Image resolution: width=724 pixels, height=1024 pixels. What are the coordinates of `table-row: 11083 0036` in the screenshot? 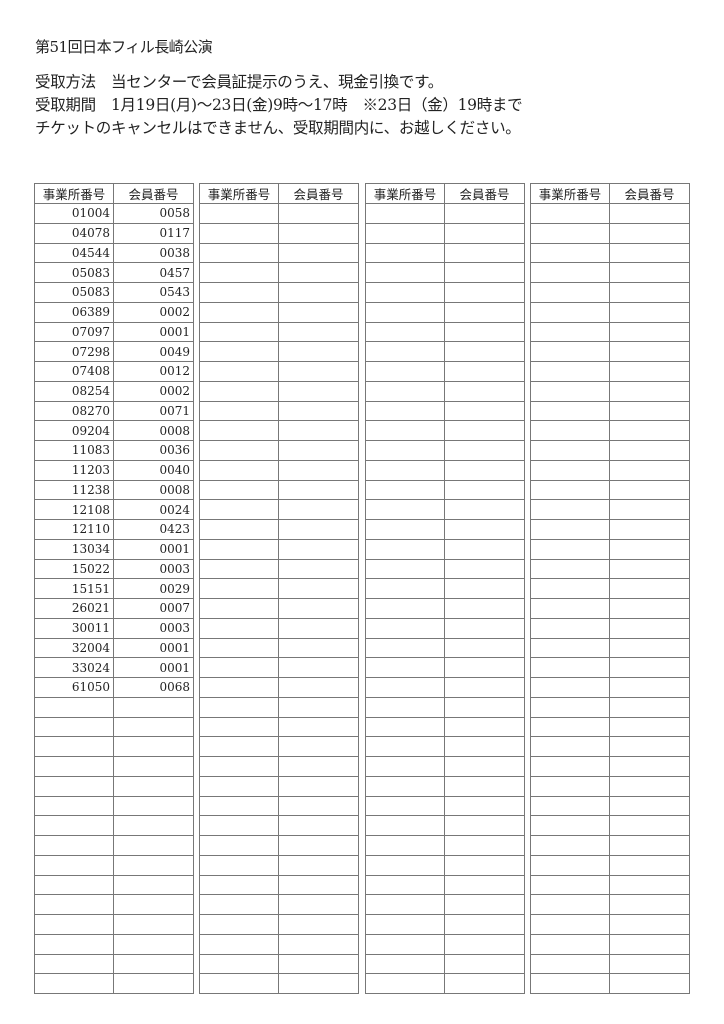 It's located at (114, 450).